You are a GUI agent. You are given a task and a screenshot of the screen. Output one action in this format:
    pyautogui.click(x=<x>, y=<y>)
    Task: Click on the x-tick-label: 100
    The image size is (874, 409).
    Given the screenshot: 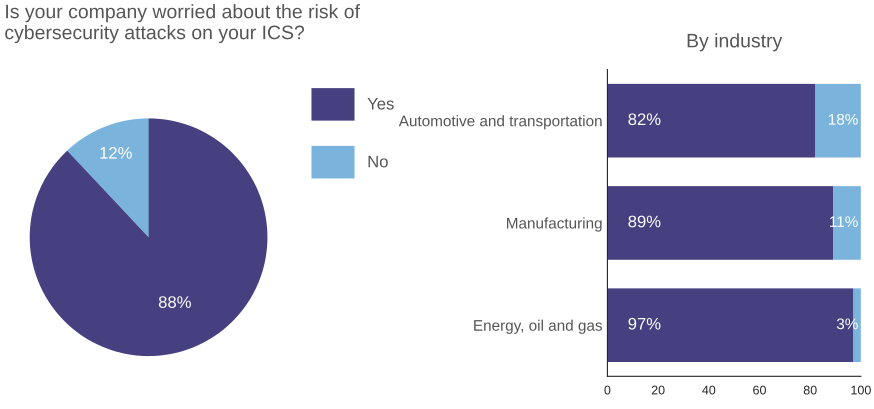 What is the action you would take?
    pyautogui.click(x=861, y=390)
    